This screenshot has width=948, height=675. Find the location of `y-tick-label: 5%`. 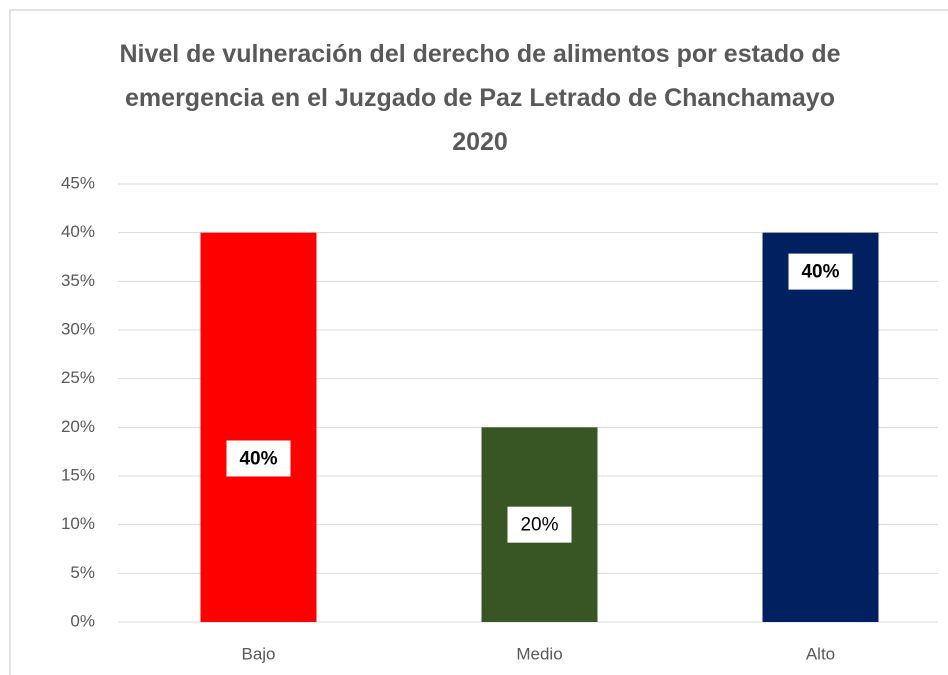

y-tick-label: 5% is located at coordinates (82, 572).